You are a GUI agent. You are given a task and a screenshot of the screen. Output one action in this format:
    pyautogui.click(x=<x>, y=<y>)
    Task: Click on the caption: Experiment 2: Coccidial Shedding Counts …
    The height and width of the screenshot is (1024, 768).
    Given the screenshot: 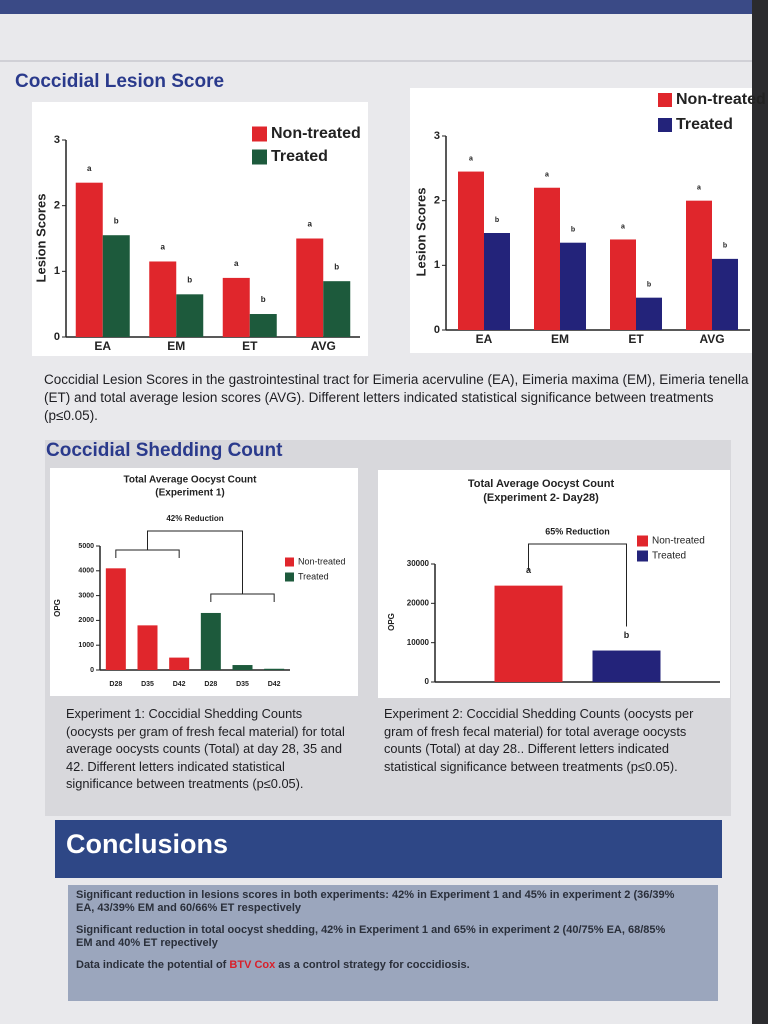 What is the action you would take?
    pyautogui.click(x=539, y=740)
    